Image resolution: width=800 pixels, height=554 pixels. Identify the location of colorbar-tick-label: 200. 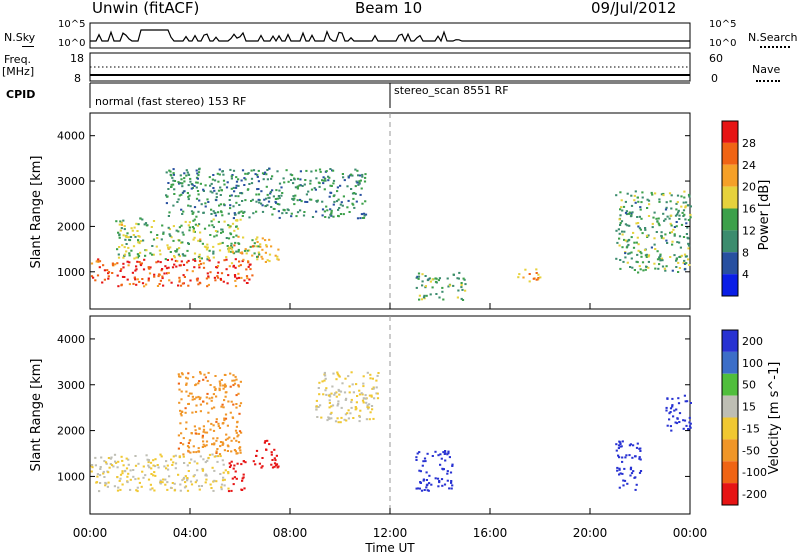
(752, 341).